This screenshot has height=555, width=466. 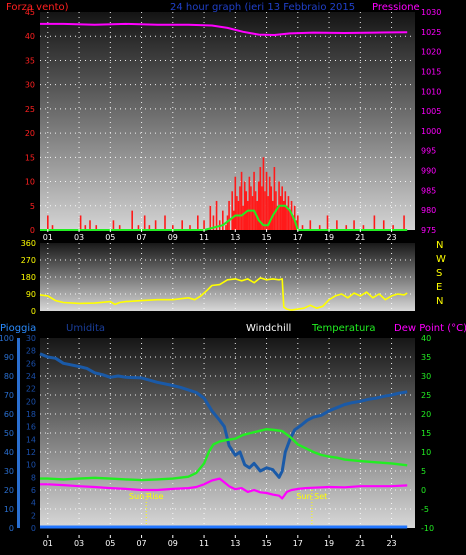 What do you see at coordinates (431, 32) in the screenshot?
I see `pressure-tick: 1025` at bounding box center [431, 32].